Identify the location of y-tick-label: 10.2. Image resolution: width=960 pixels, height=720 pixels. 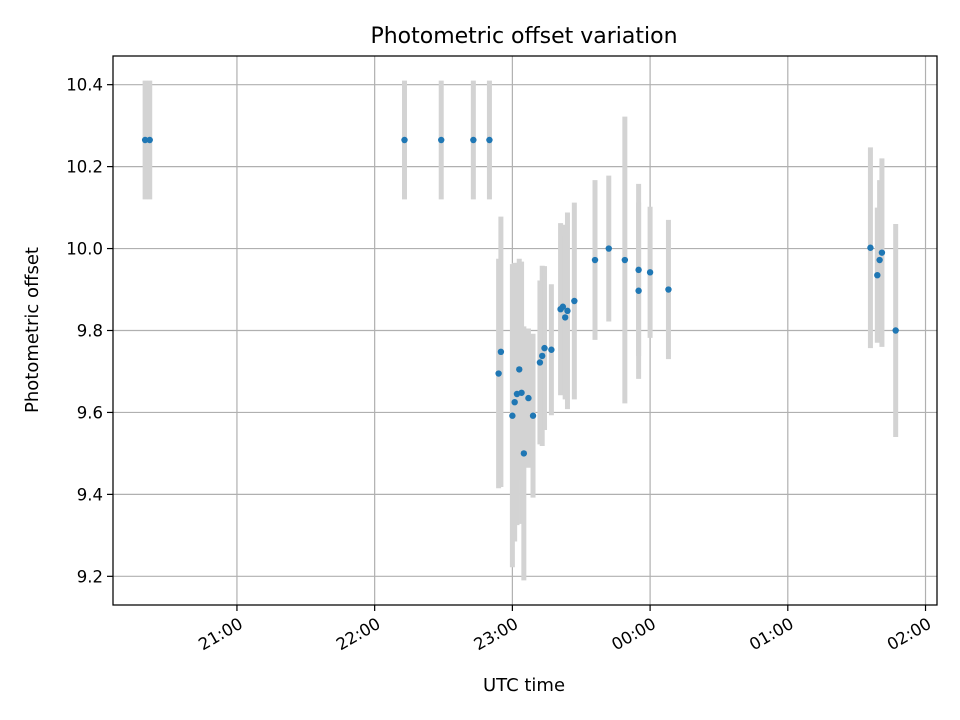
(84, 167).